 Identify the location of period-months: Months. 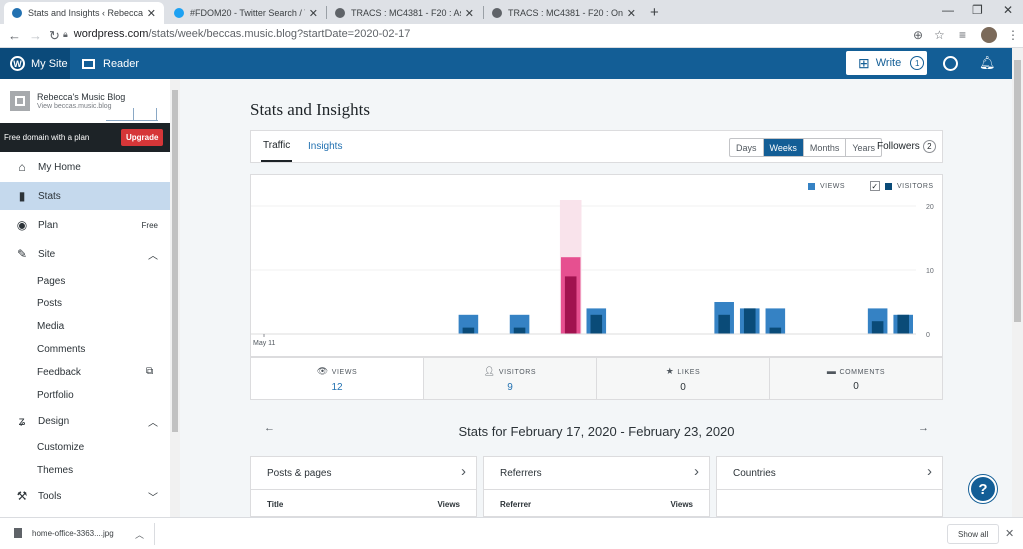
(824, 147).